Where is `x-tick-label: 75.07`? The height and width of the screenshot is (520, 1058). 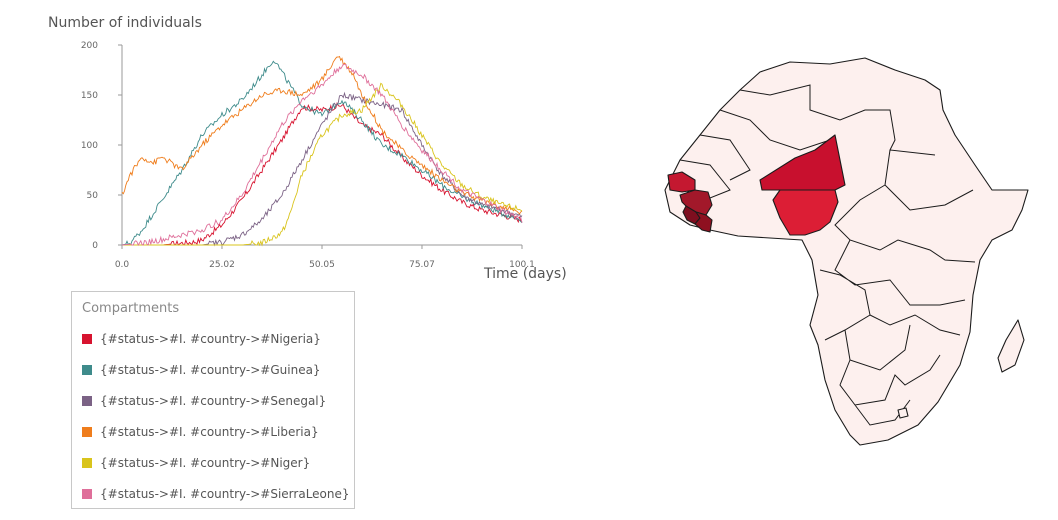 x-tick-label: 75.07 is located at coordinates (422, 265).